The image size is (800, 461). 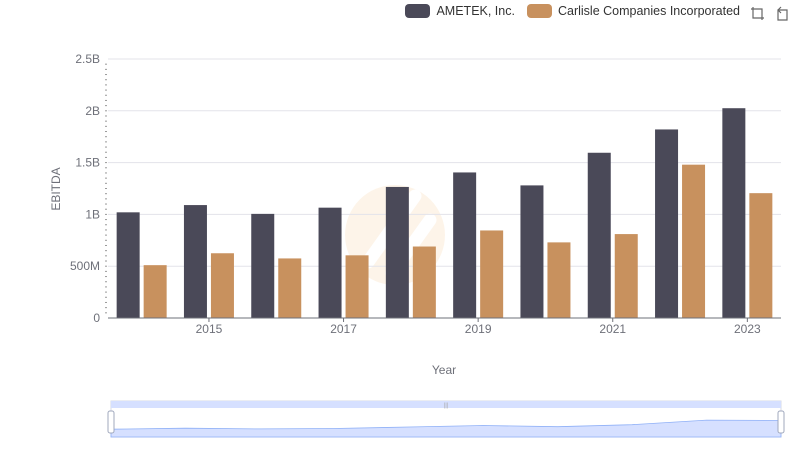 What do you see at coordinates (128, 265) in the screenshot?
I see `bar-ametek-2014` at bounding box center [128, 265].